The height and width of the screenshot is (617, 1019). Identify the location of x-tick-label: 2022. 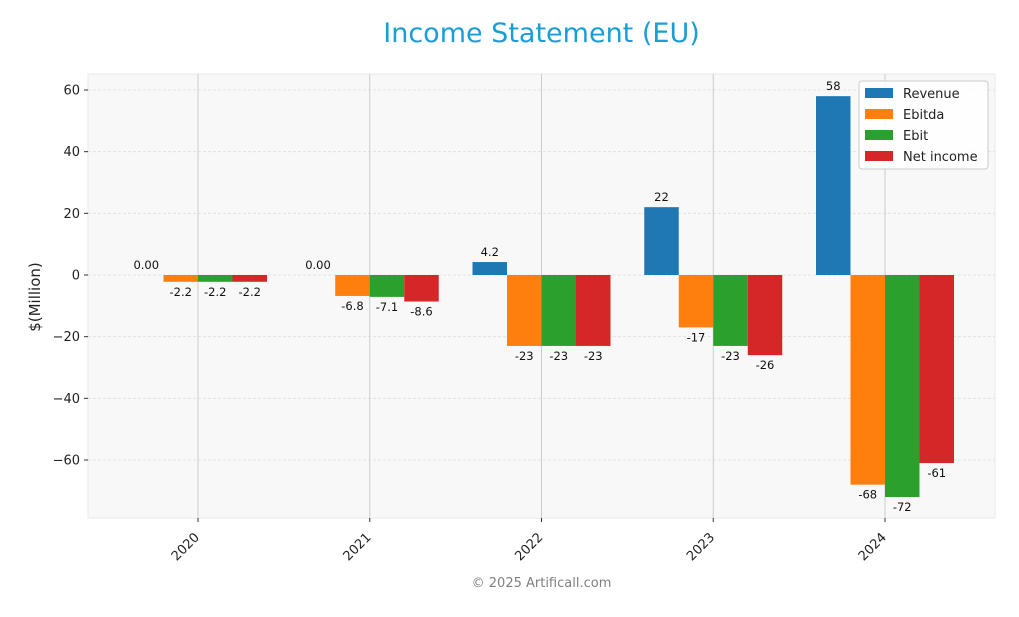
(529, 547).